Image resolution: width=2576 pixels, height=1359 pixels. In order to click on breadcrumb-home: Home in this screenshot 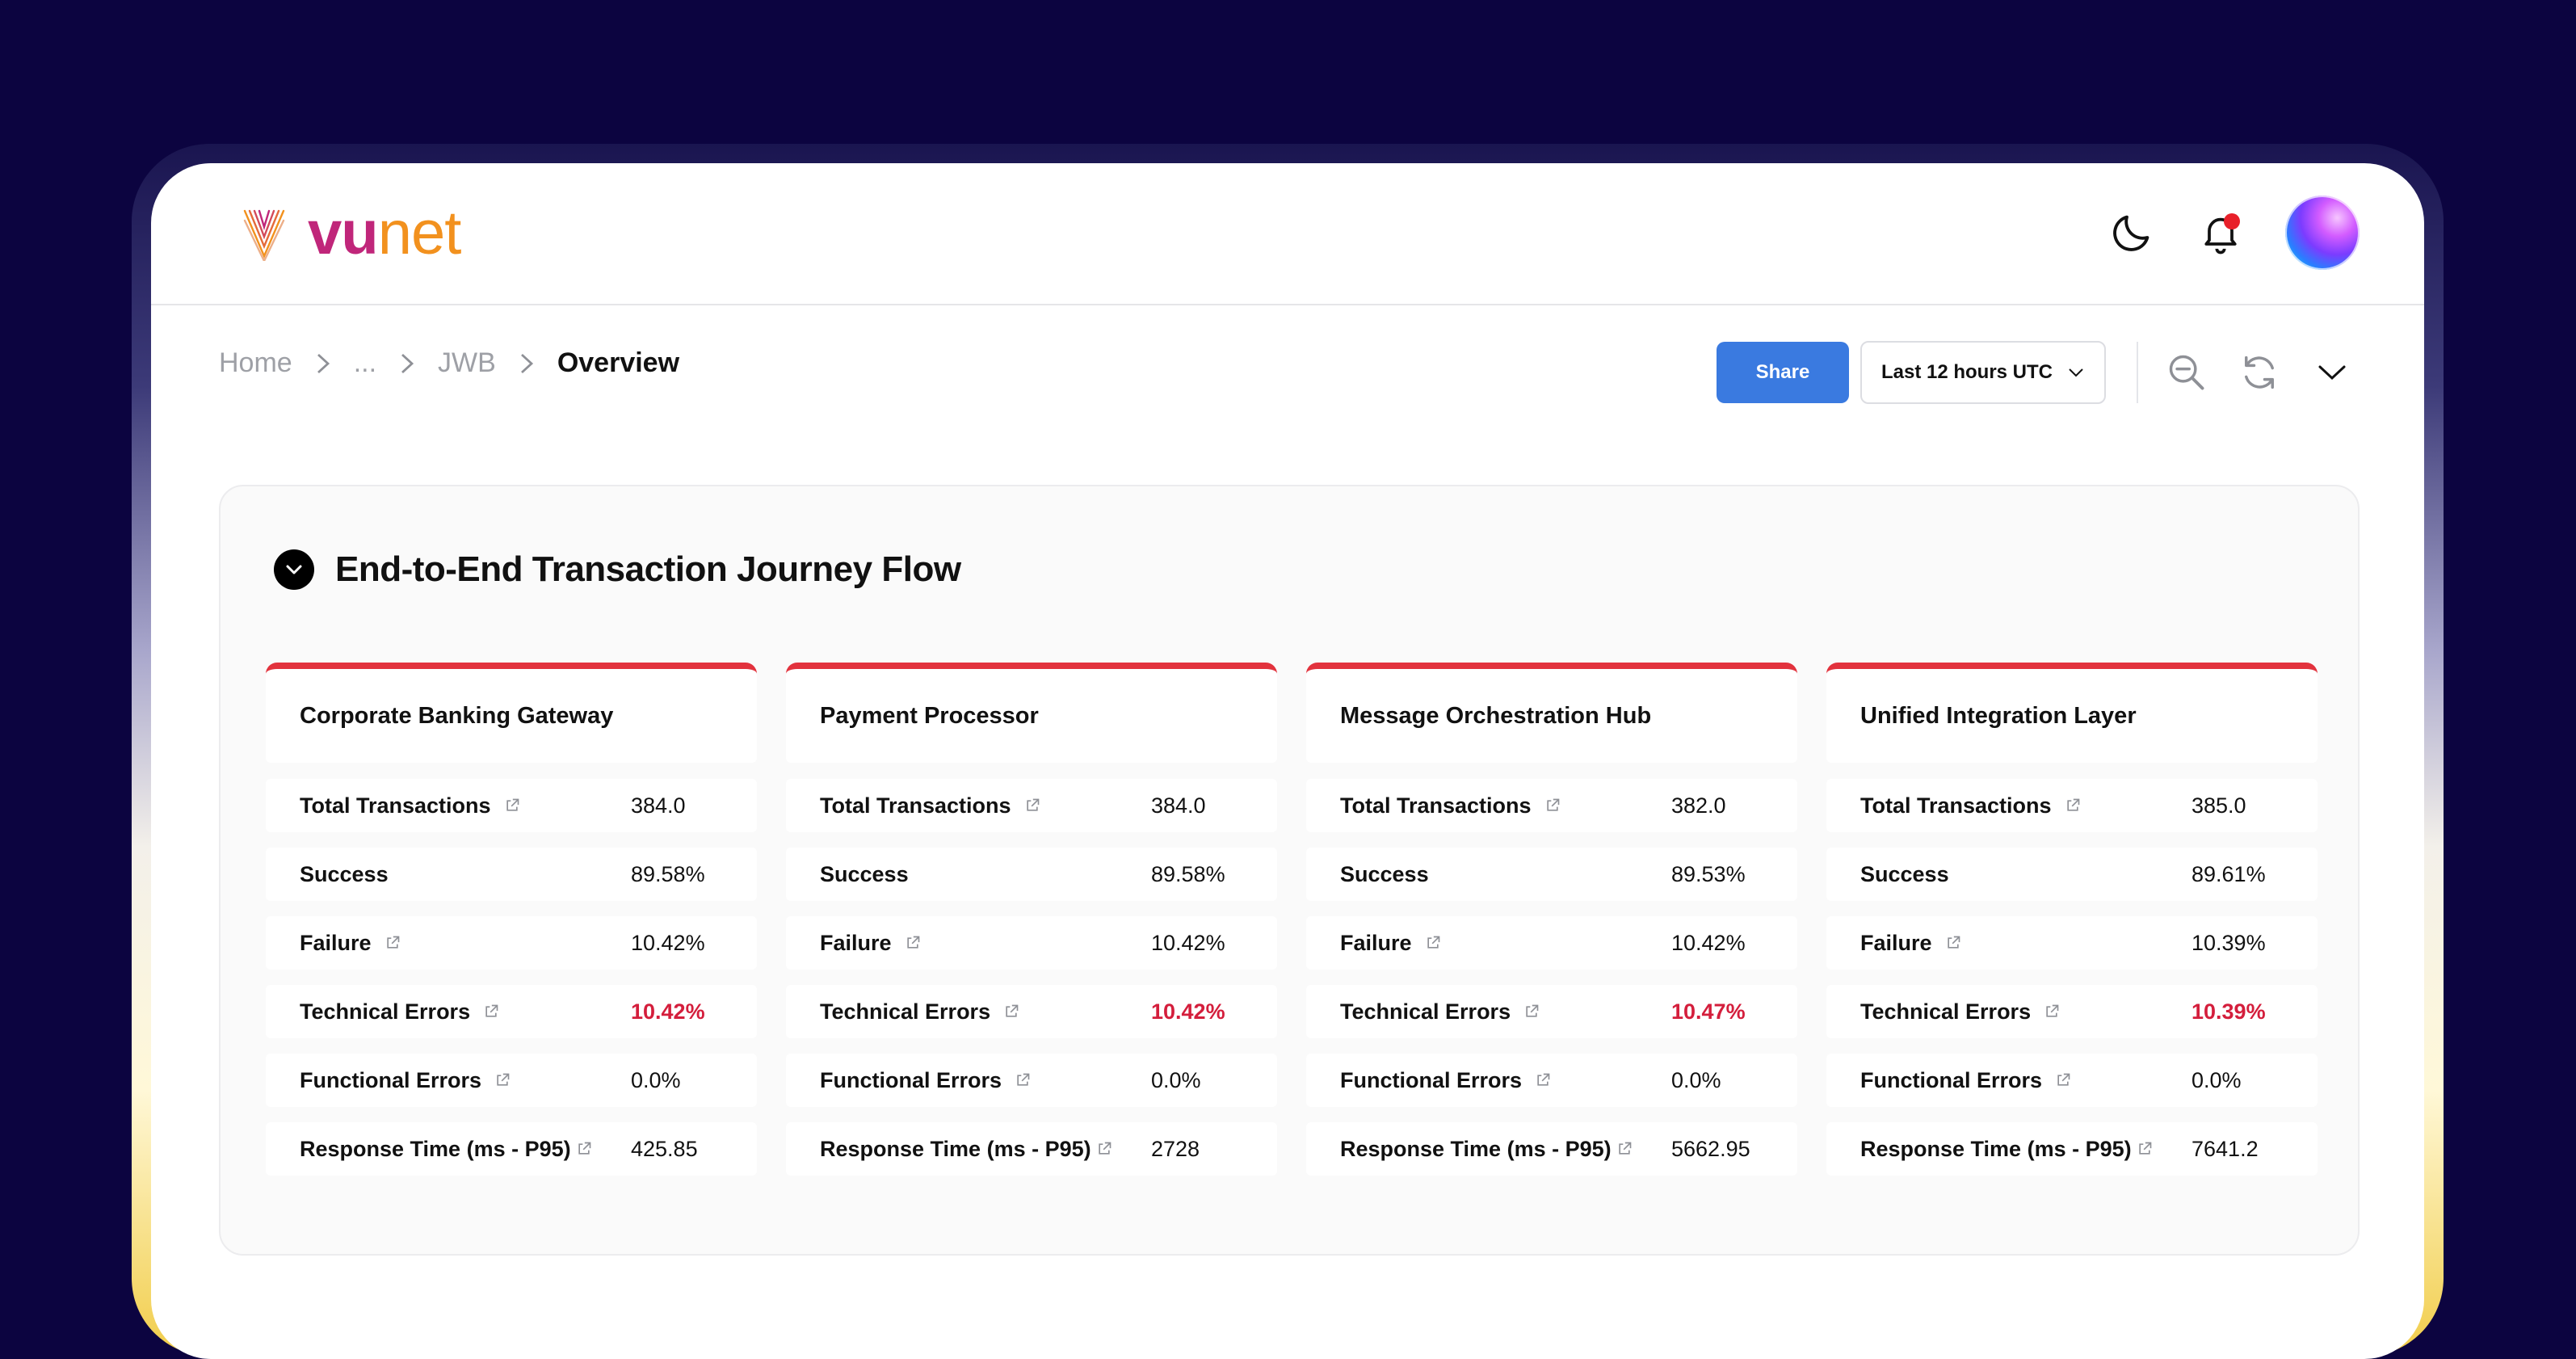, I will do `click(255, 362)`.